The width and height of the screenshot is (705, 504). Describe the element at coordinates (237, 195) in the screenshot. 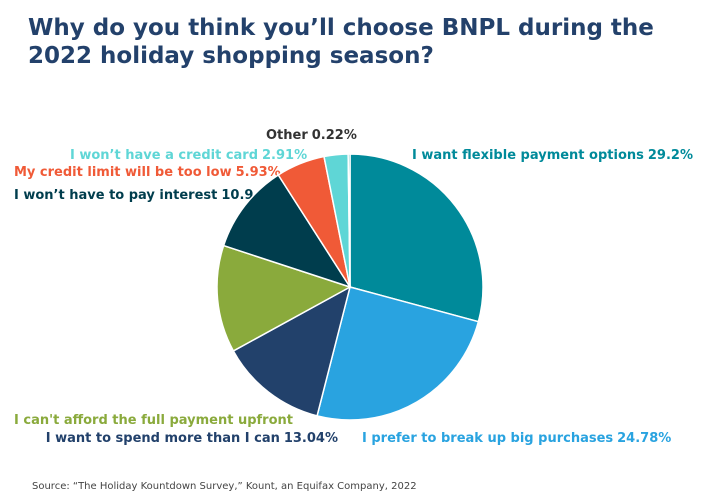

I see `label-value: 10.9` at that location.